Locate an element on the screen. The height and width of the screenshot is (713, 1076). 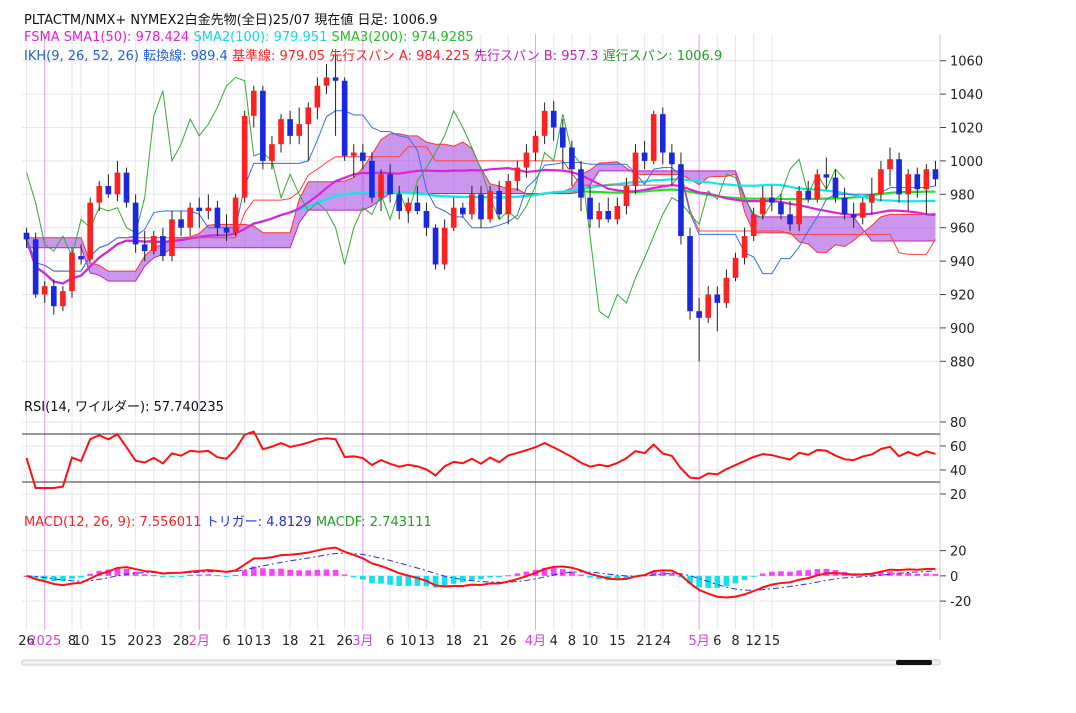
price-tick-label: 960 is located at coordinates (962, 229).